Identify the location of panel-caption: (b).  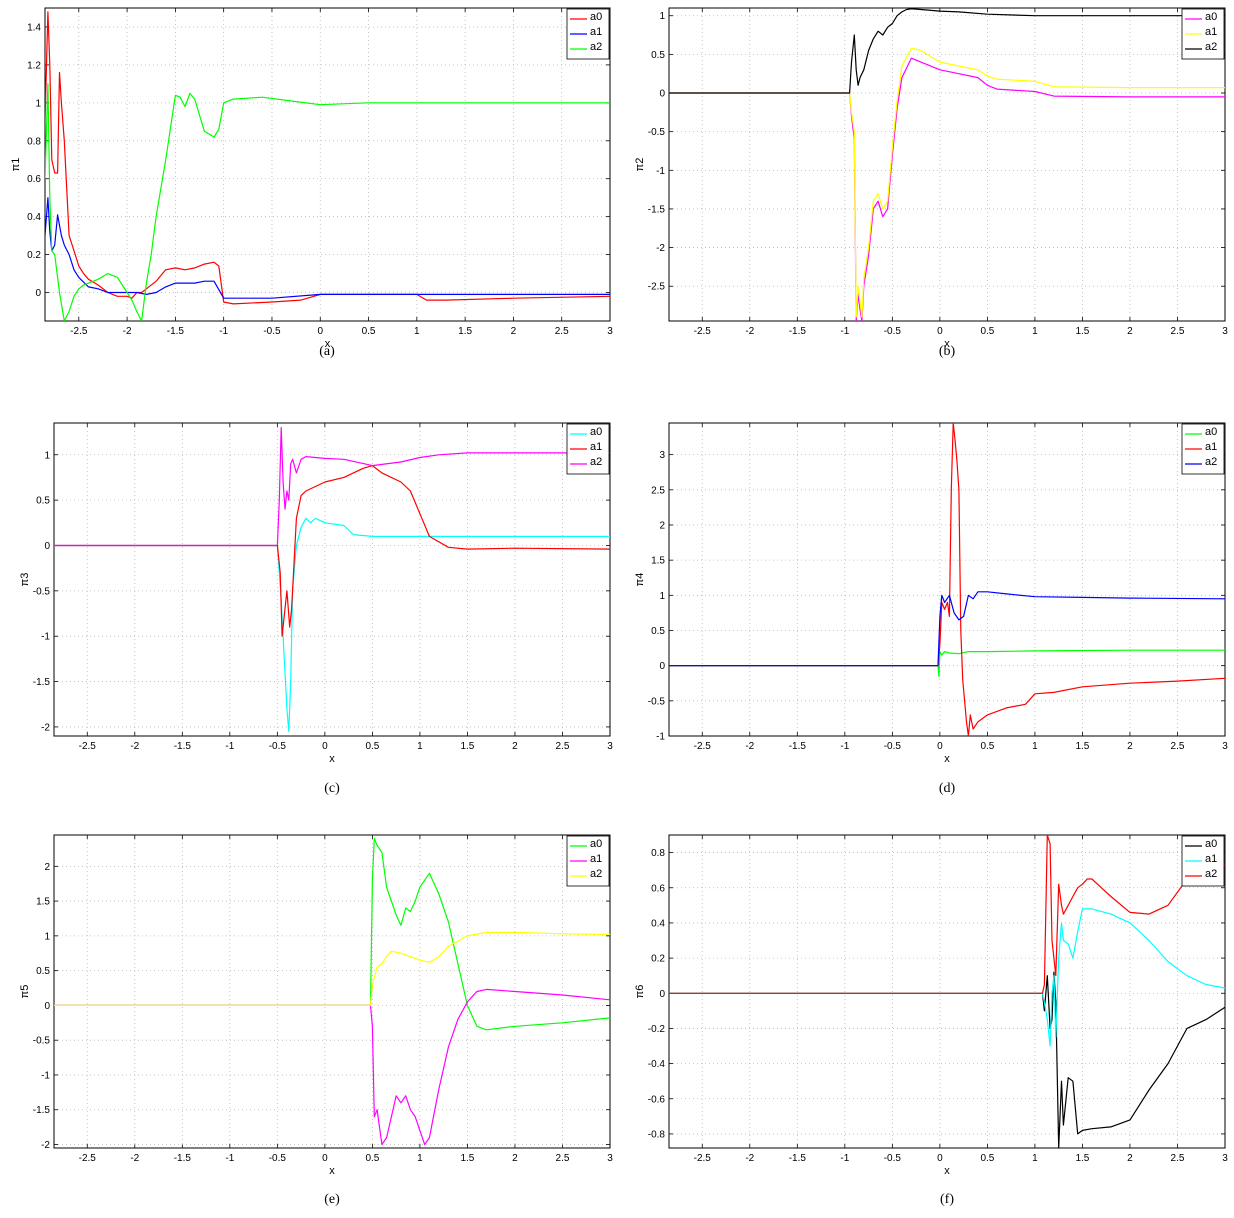
(947, 351).